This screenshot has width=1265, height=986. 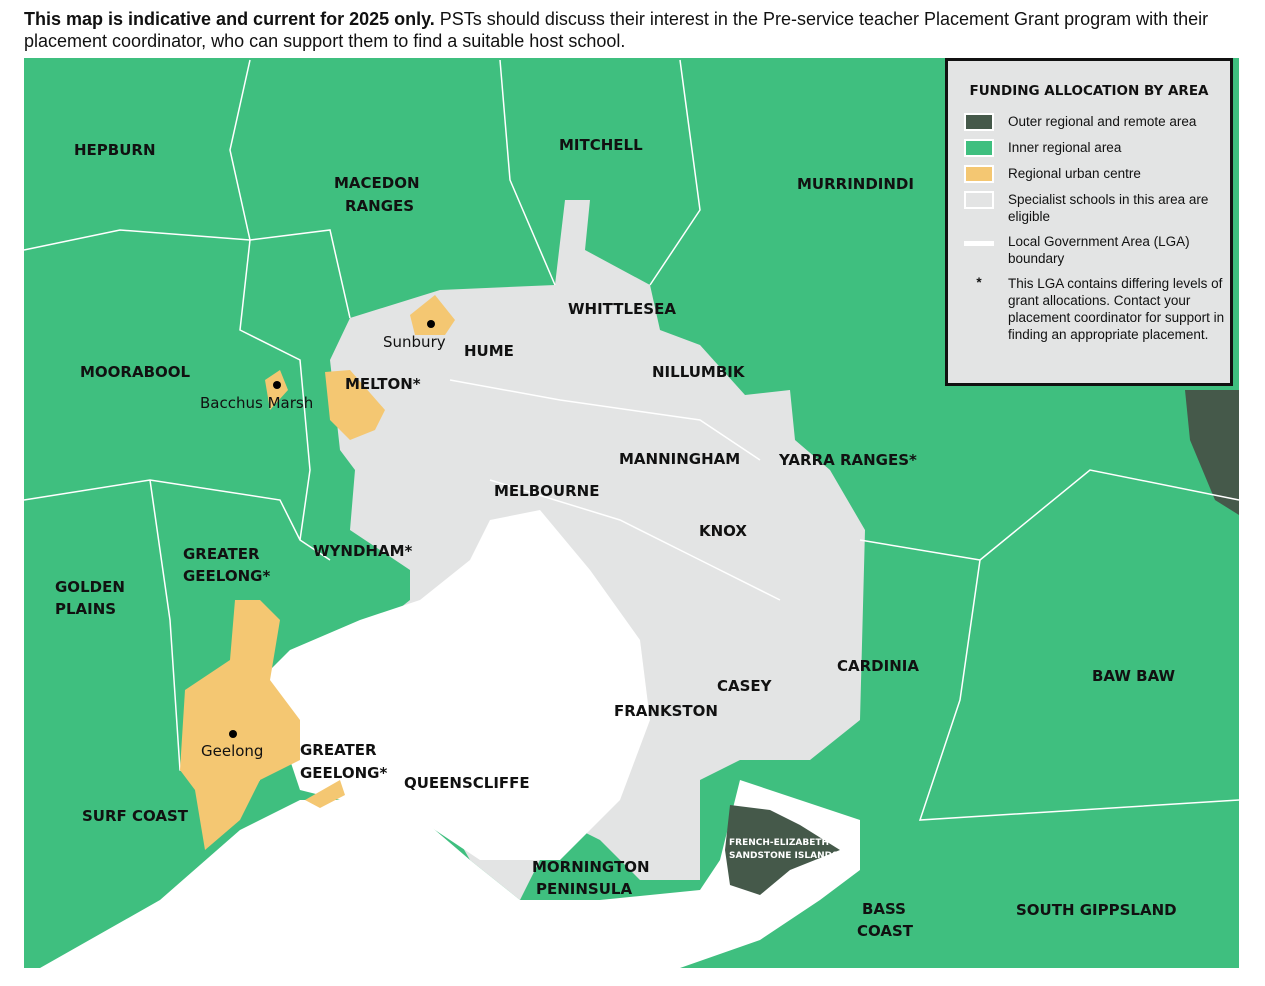 I want to click on legend-item-boundary: Local Government Area (LGA) boundary, so click(x=1097, y=250).